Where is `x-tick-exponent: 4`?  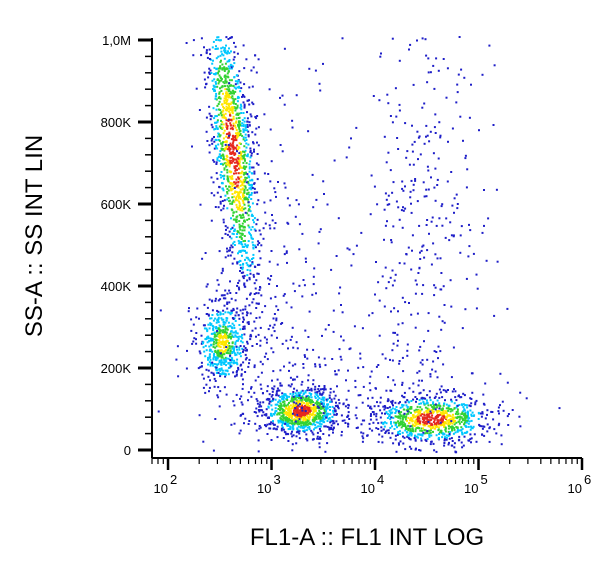 x-tick-exponent: 4 is located at coordinates (380, 479).